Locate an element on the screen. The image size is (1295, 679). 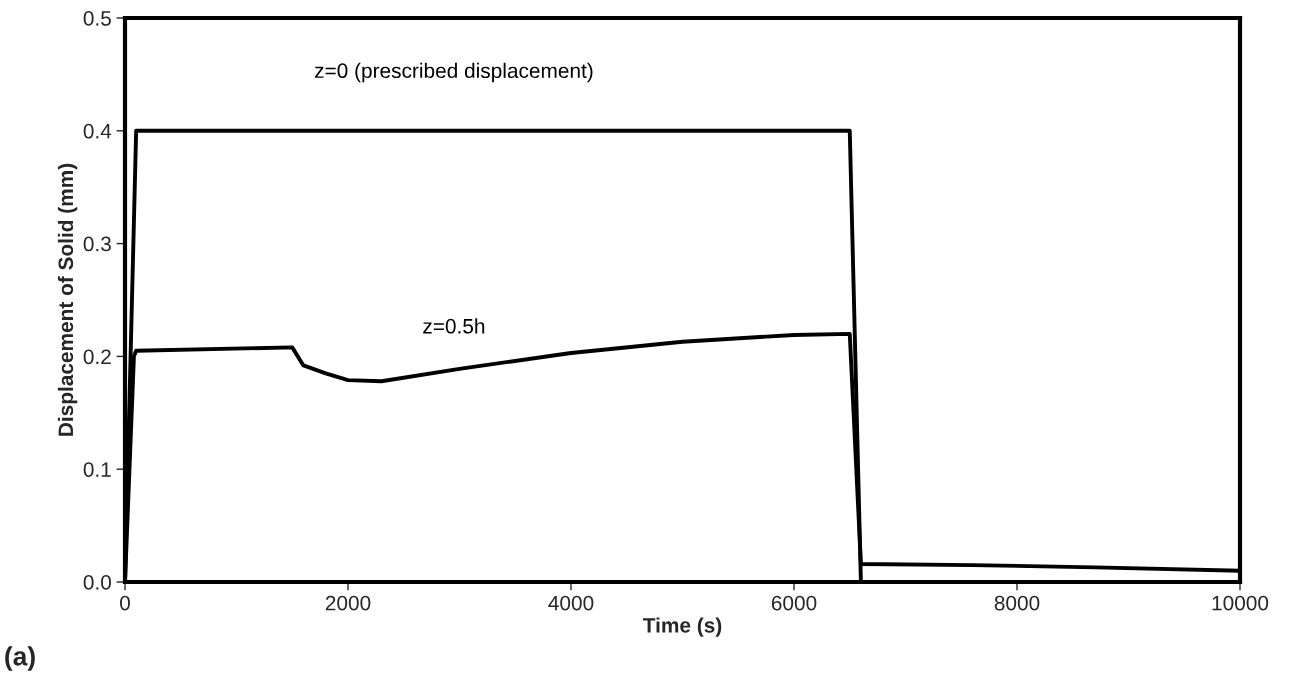
text: (a) is located at coordinates (20, 658).